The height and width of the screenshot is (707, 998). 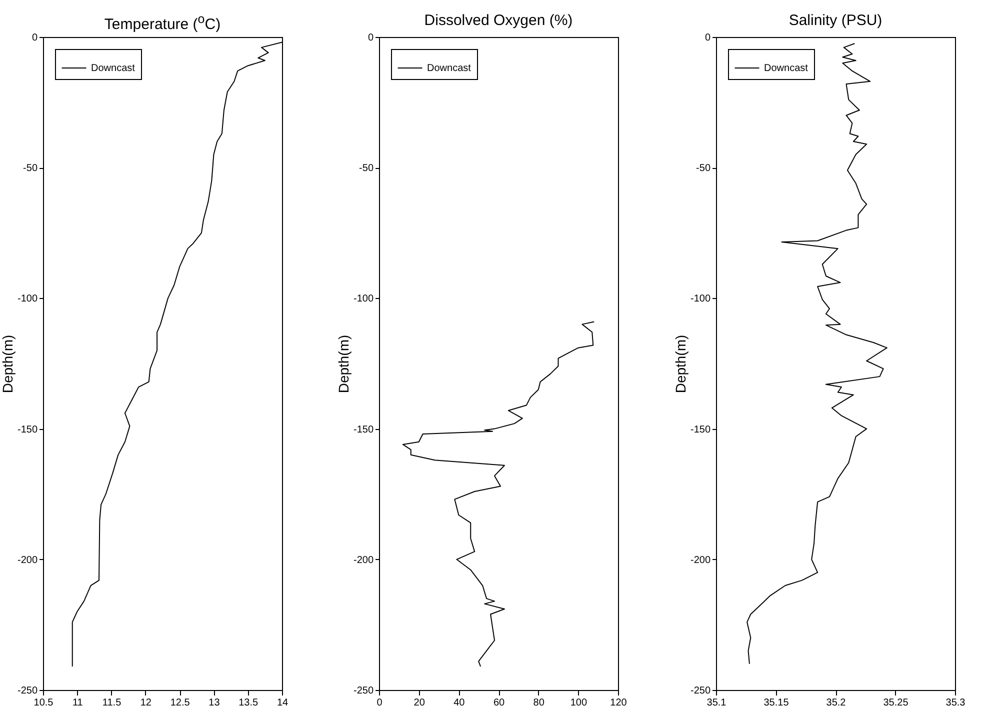 What do you see at coordinates (716, 702) in the screenshot?
I see `x-tick-label: 35.1` at bounding box center [716, 702].